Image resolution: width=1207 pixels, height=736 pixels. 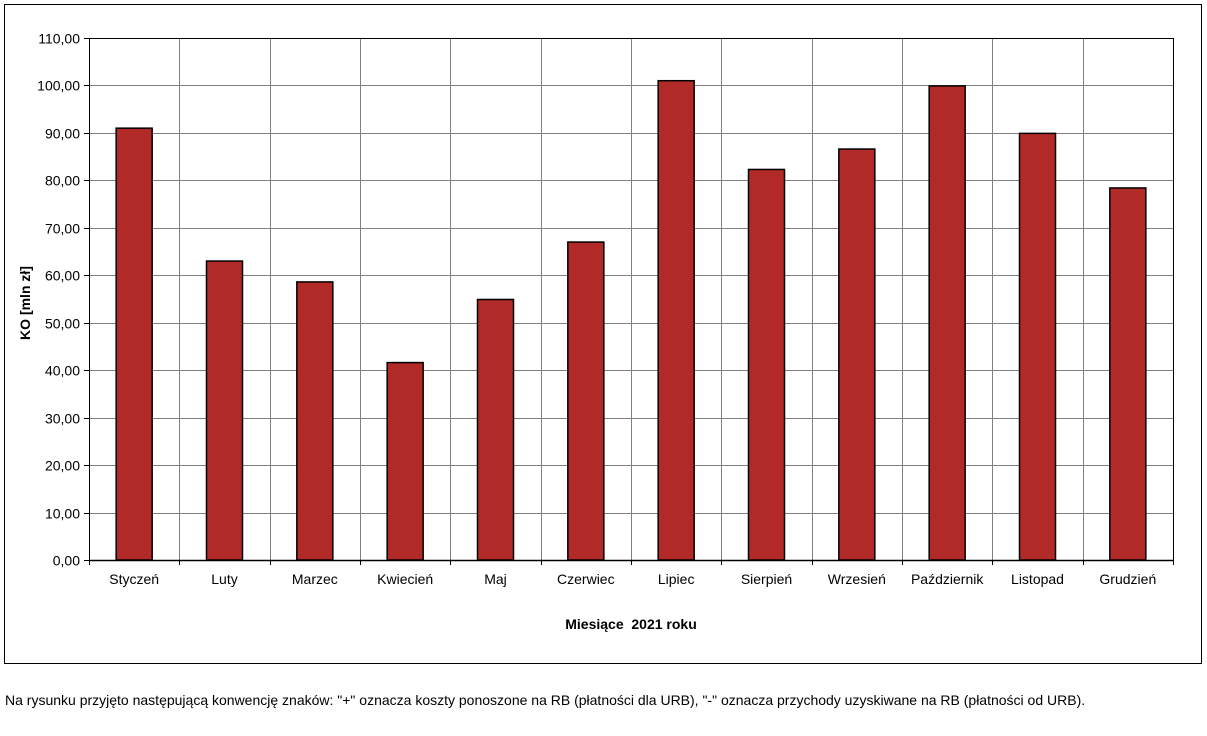 I want to click on y-axis-label: KO [mln zł], so click(x=25, y=303).